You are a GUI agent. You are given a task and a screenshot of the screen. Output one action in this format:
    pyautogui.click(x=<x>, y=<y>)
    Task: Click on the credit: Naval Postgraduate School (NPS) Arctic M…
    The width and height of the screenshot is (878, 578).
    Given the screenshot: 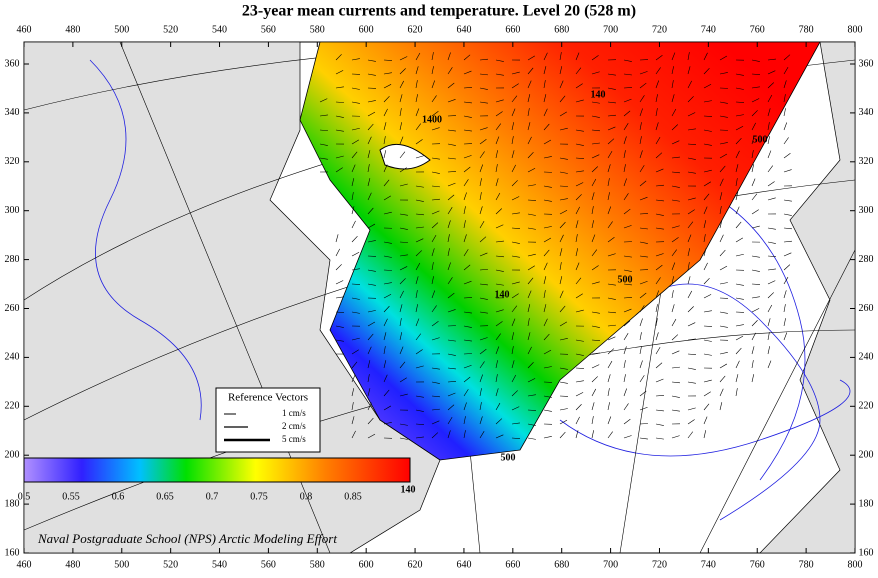 What is the action you would take?
    pyautogui.click(x=187, y=538)
    